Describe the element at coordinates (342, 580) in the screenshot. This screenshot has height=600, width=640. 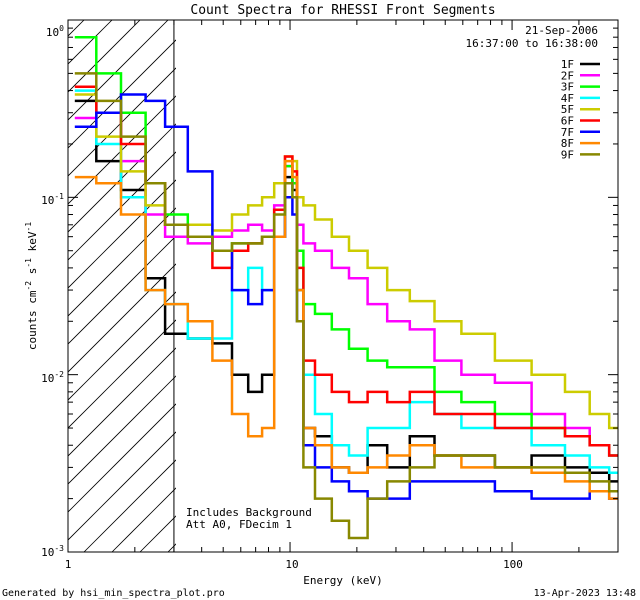
I see `x-axis-label: Energy (keV)` at that location.